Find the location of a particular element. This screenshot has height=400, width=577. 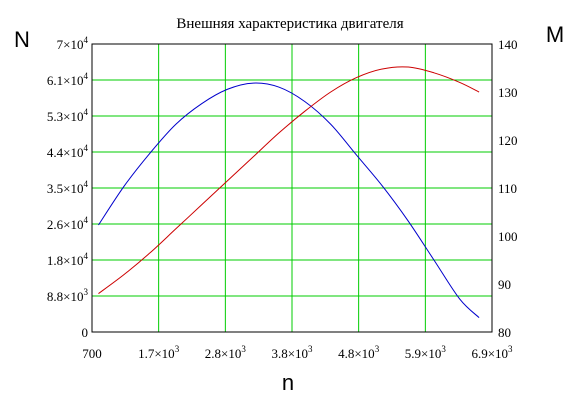

y-left-tick-label: 4.4×10⁴ is located at coordinates (68, 151).